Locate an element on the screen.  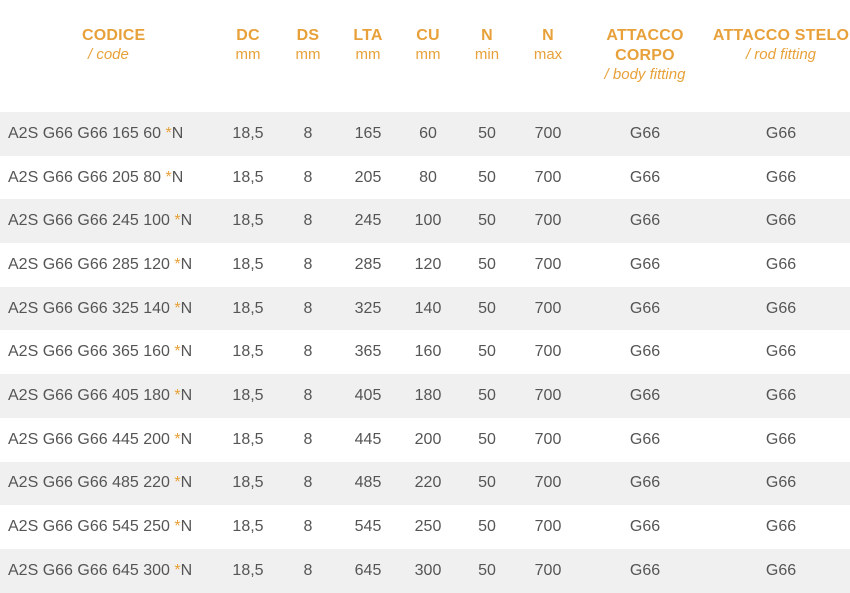
code-text: A2S G66 G66 485 220 is located at coordinates (91, 483).